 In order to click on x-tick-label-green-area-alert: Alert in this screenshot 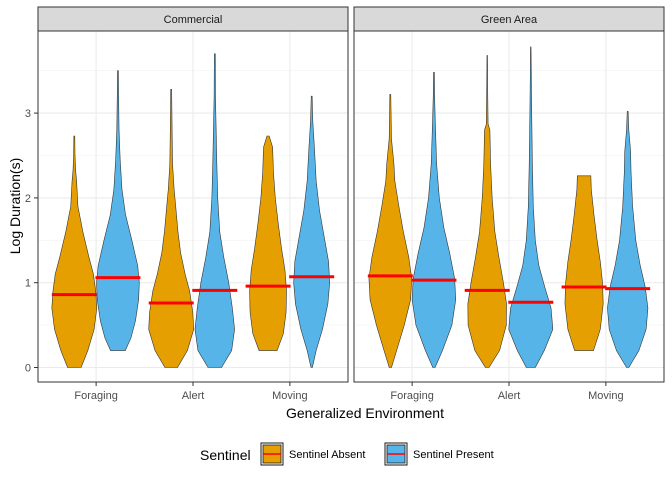, I will do `click(509, 396)`.